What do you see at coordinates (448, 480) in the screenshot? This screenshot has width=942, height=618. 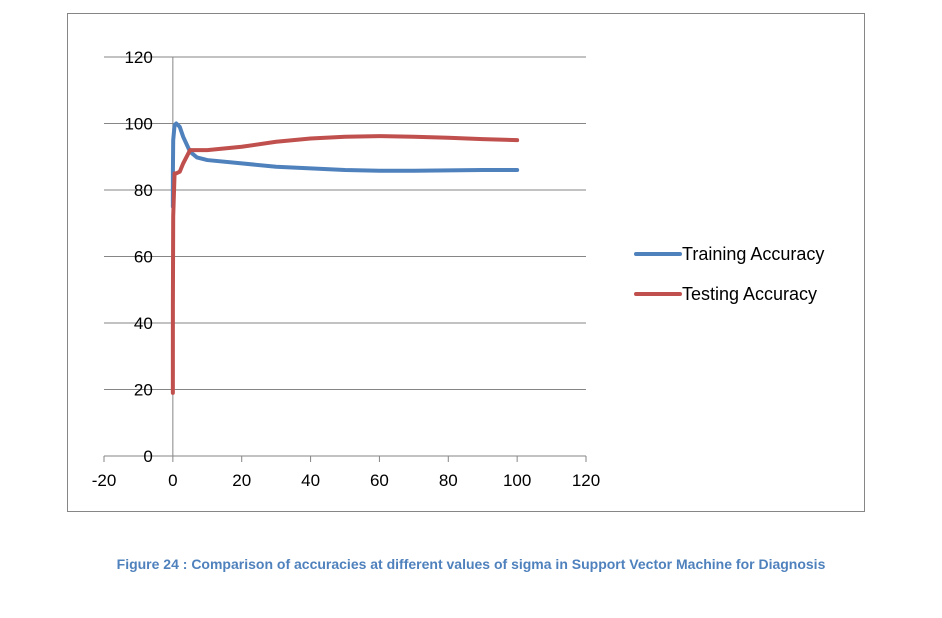 I see `x-tick-label-80: 80` at bounding box center [448, 480].